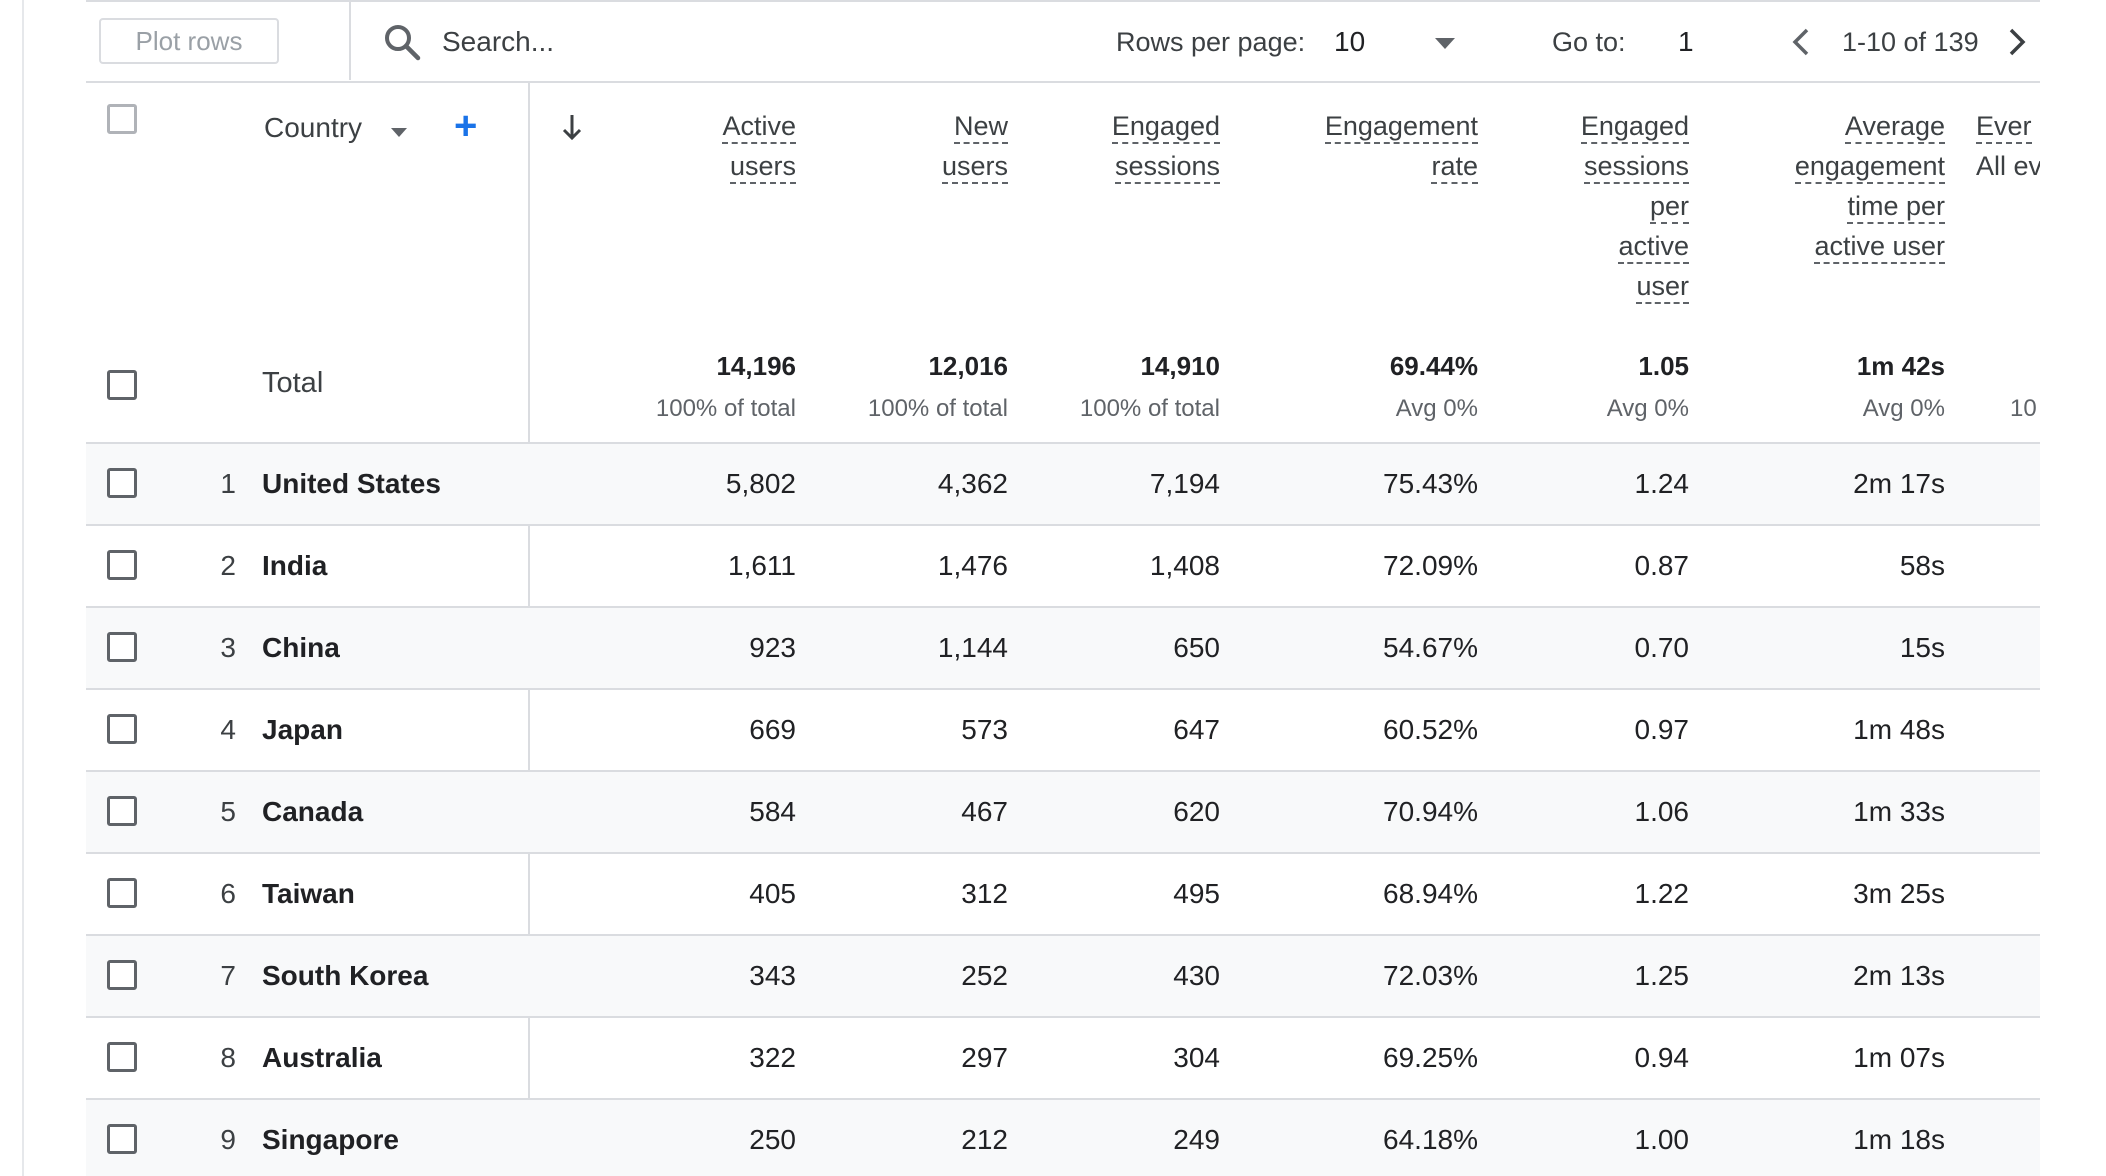 This screenshot has height=1176, width=2106. I want to click on cell-engagement-rate: 75.43%, so click(1430, 483).